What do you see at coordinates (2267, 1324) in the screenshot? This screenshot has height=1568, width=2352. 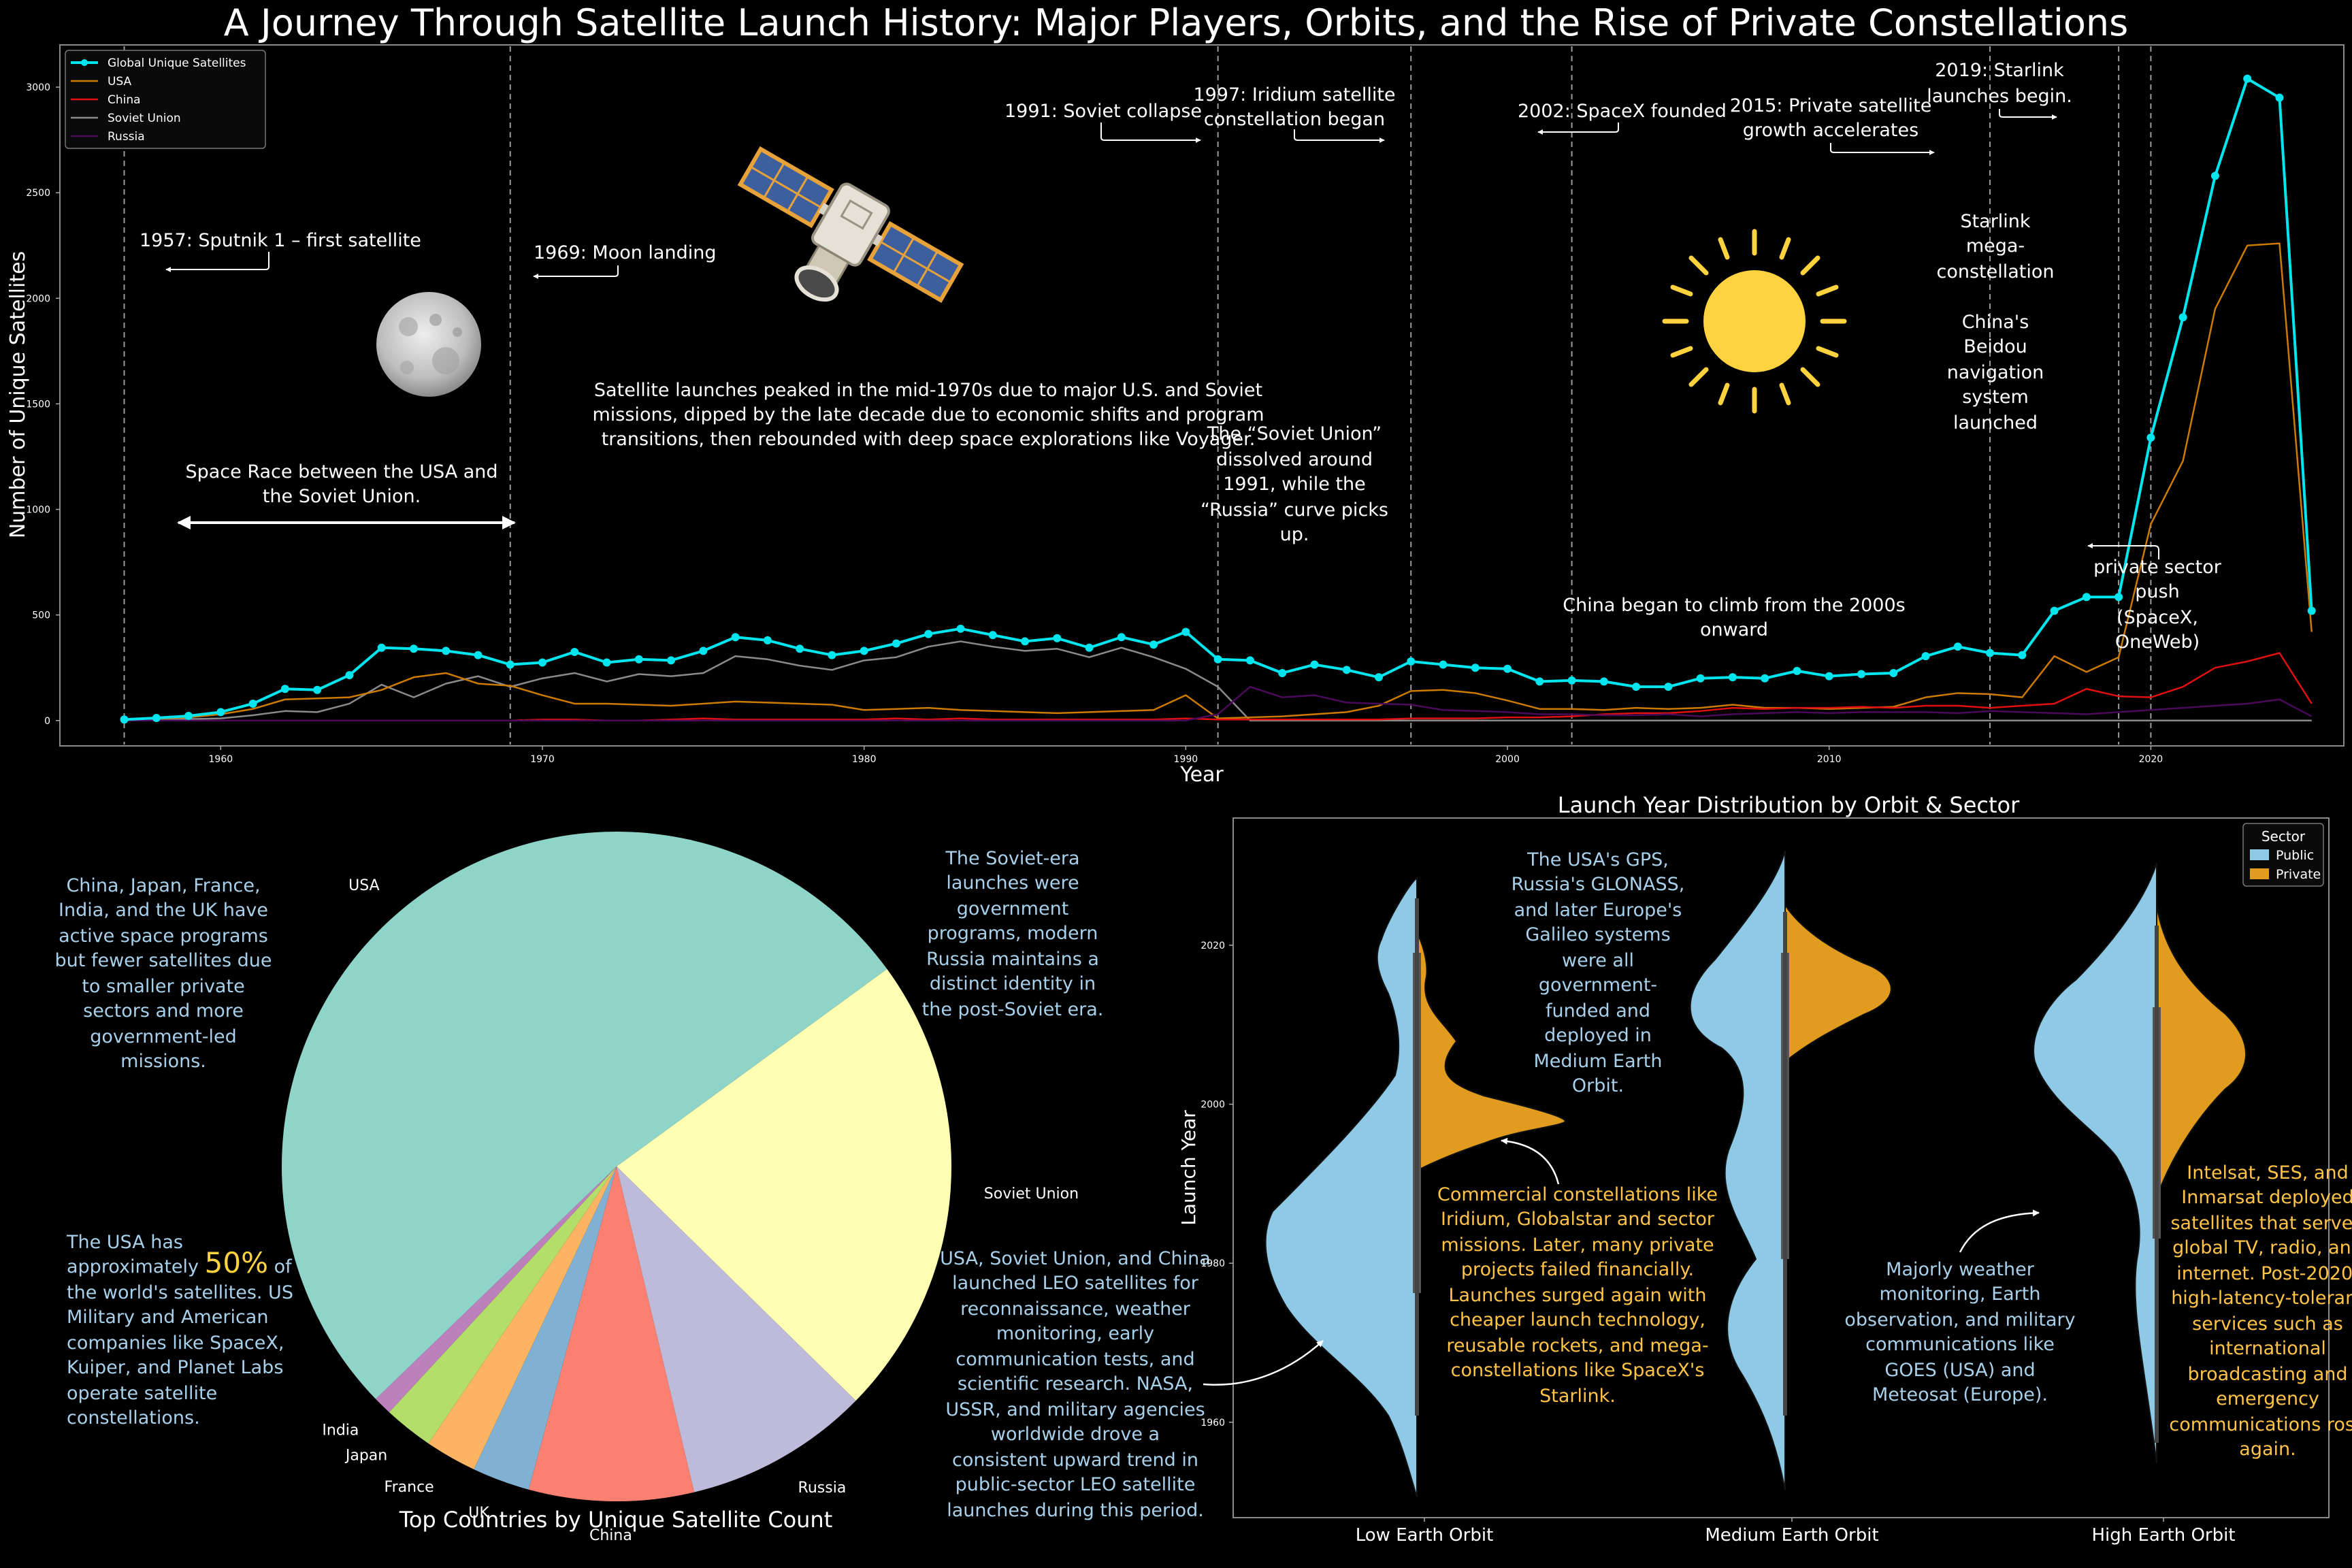 I see `svg-text: services such as` at bounding box center [2267, 1324].